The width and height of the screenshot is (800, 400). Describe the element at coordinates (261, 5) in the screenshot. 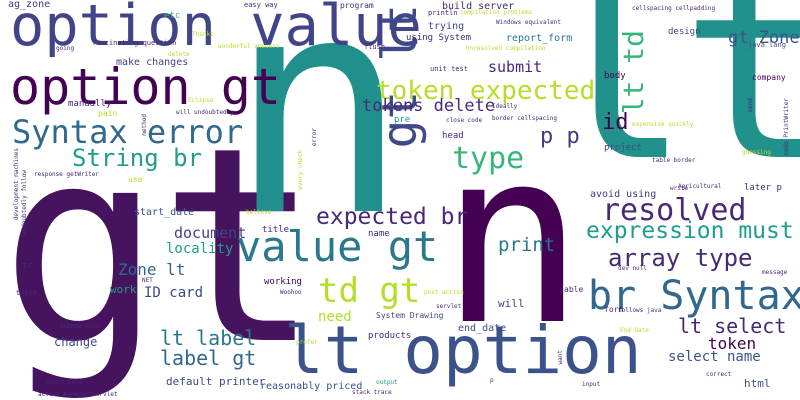

I see `word-easy-way: easy way` at that location.